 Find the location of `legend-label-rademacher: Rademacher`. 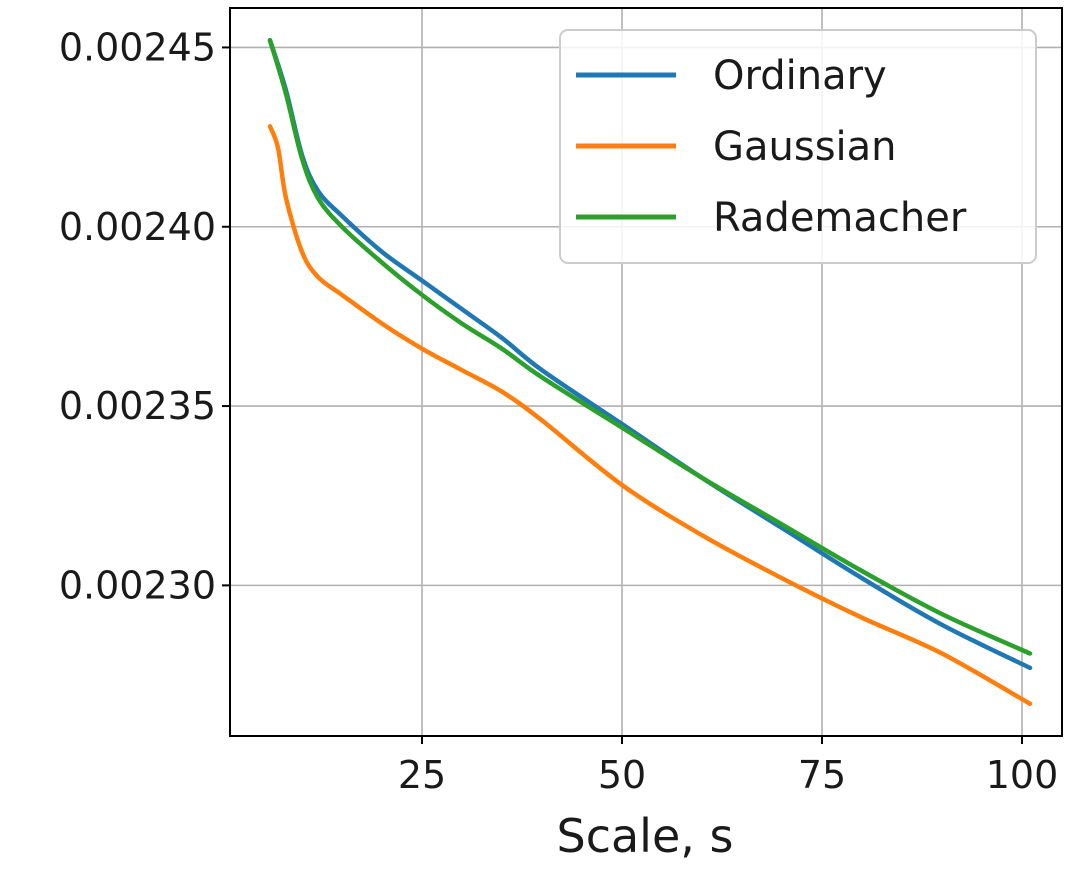

legend-label-rademacher: Rademacher is located at coordinates (840, 218).